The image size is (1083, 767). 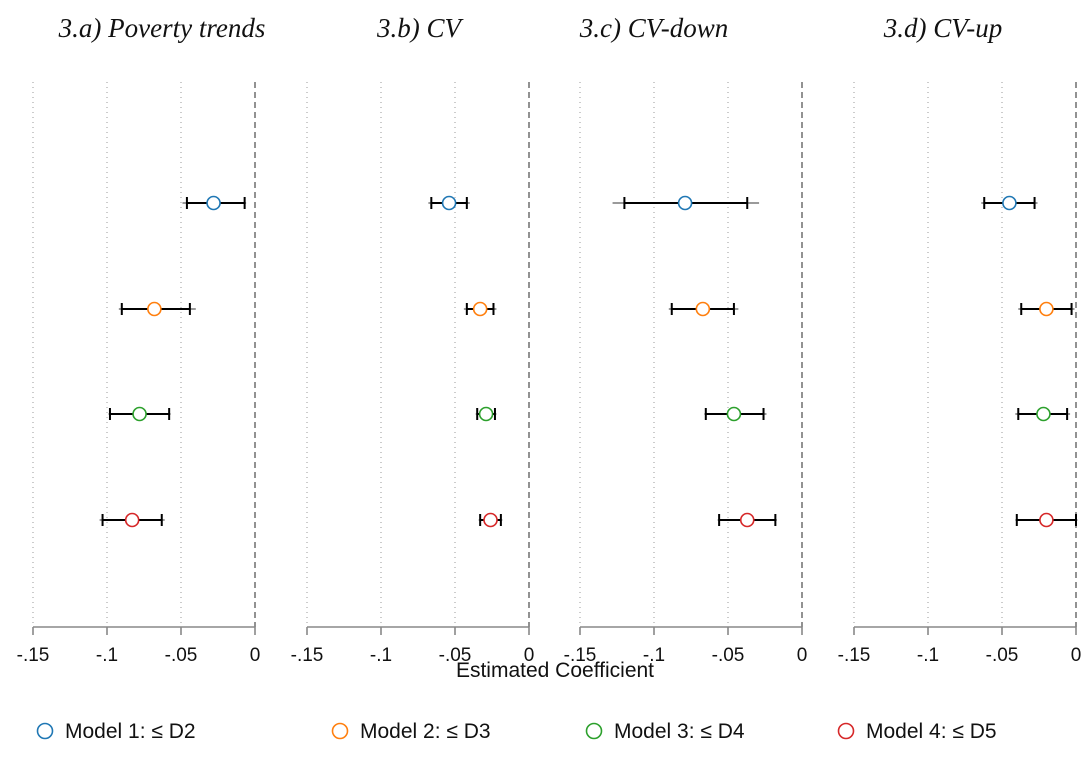 I want to click on legend-item: Model 4: ≤ D5, so click(x=917, y=731).